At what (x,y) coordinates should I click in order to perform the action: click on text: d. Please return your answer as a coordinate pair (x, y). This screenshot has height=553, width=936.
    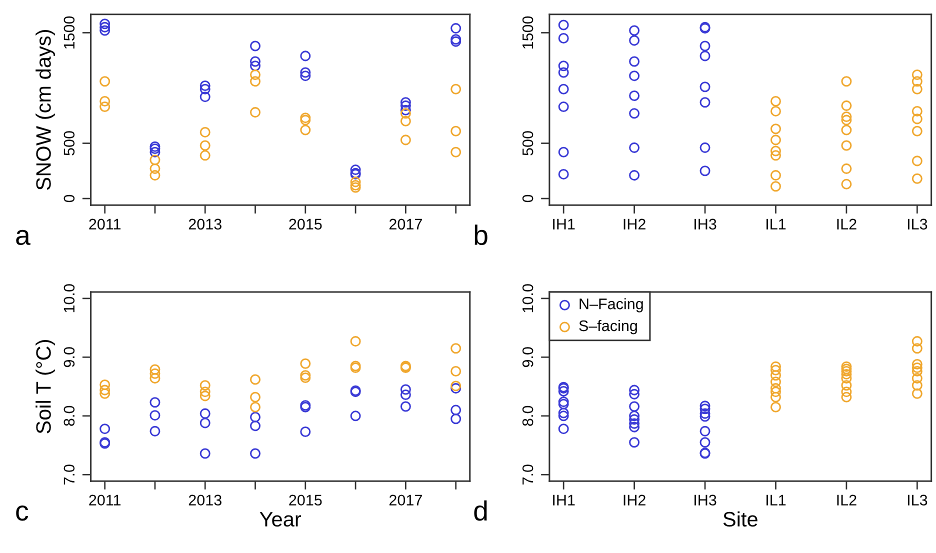
    Looking at the image, I should click on (480, 510).